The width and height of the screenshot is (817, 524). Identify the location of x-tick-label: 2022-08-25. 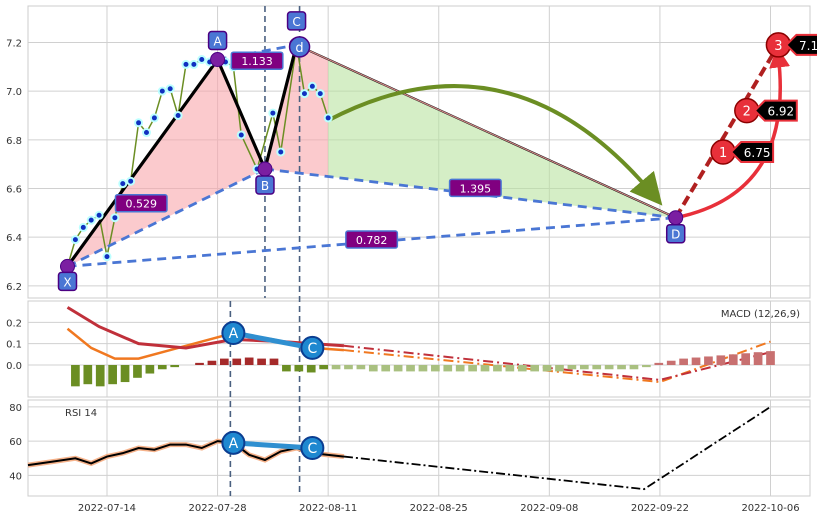
(439, 508).